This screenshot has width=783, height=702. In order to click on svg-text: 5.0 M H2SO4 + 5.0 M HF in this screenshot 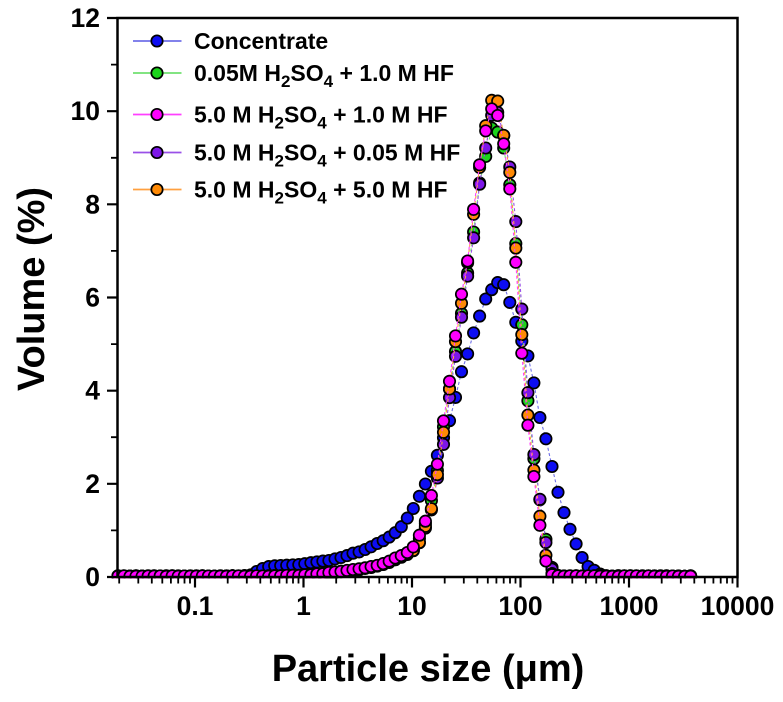, I will do `click(321, 192)`.